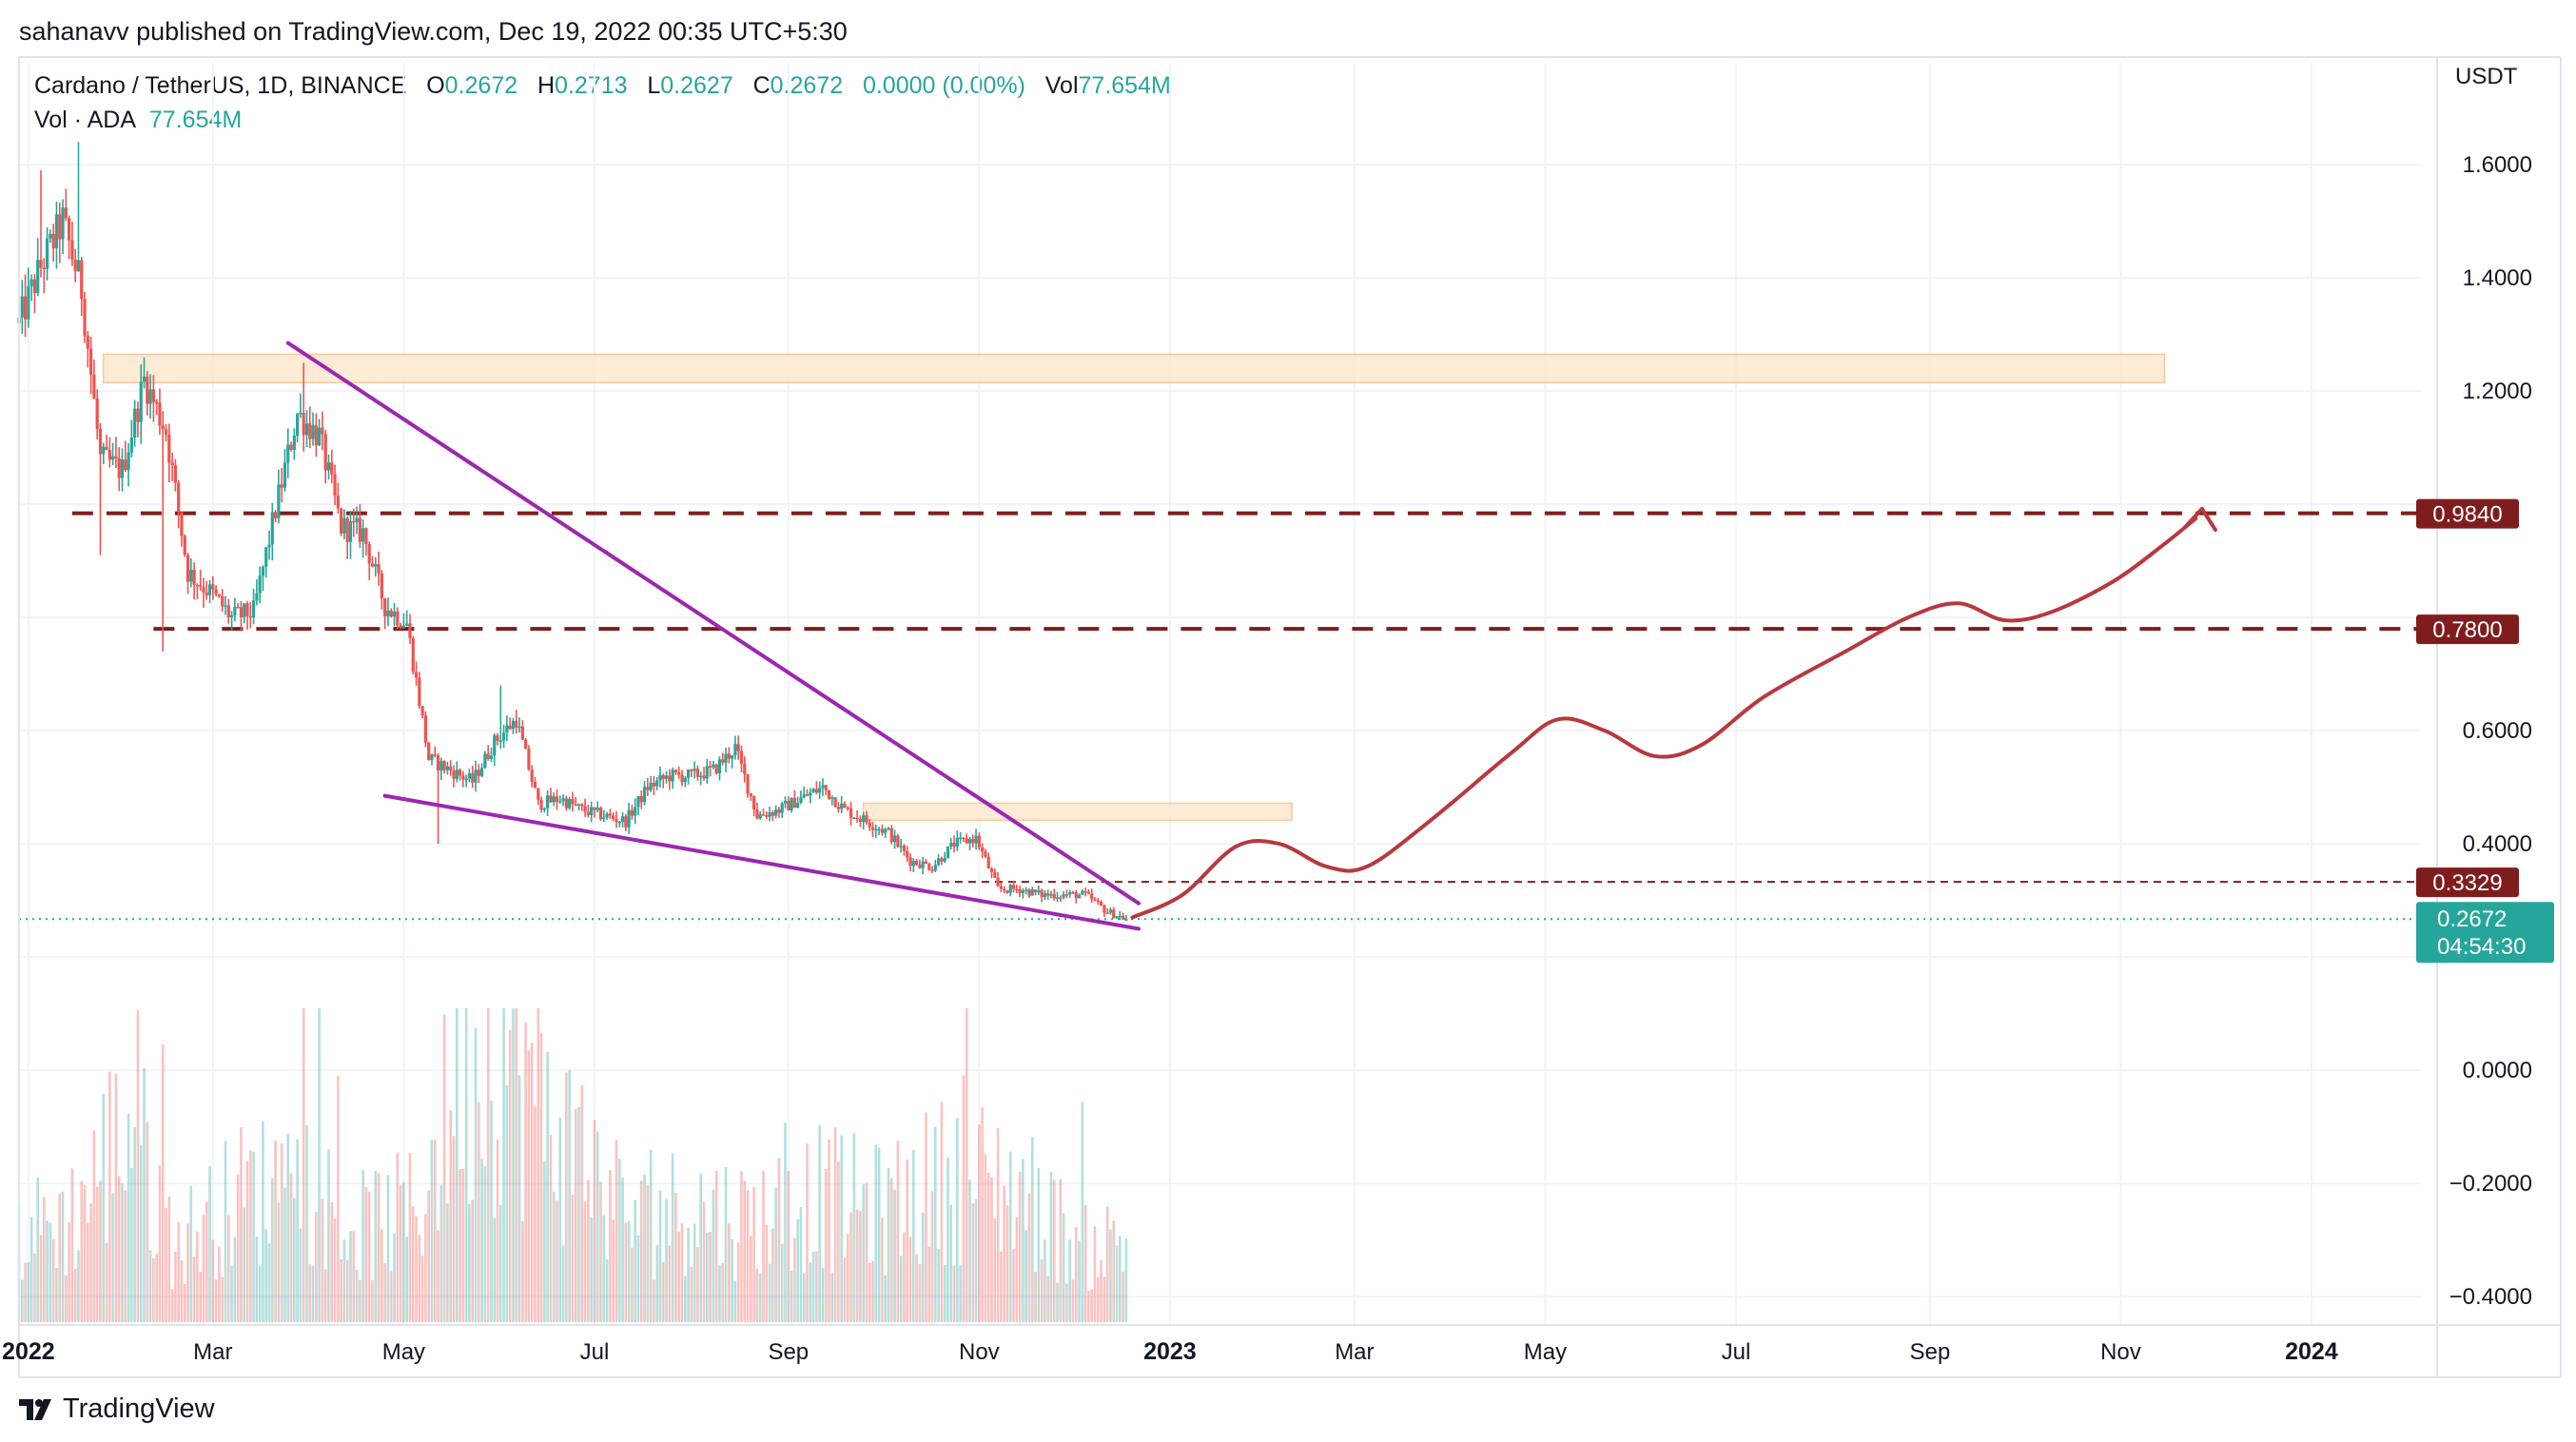  Describe the element at coordinates (762, 862) in the screenshot. I see `wedge-trendline` at that location.